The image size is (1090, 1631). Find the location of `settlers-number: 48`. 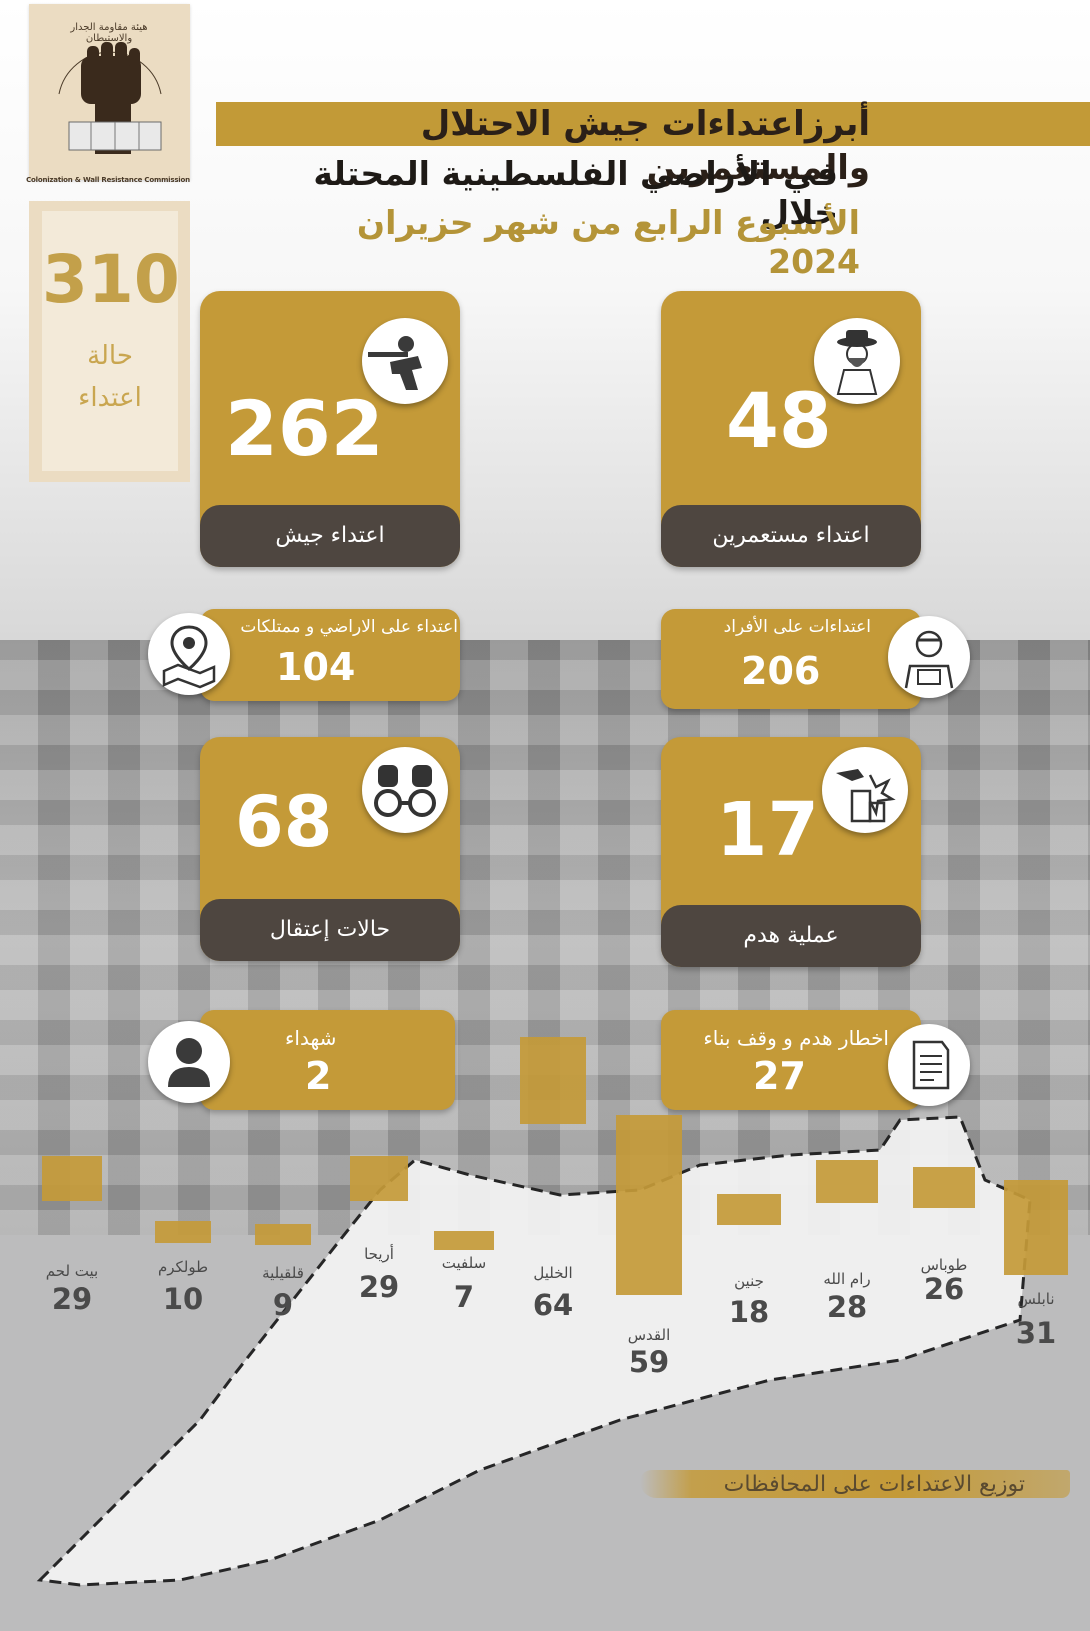

settlers-number: 48 is located at coordinates (779, 420).